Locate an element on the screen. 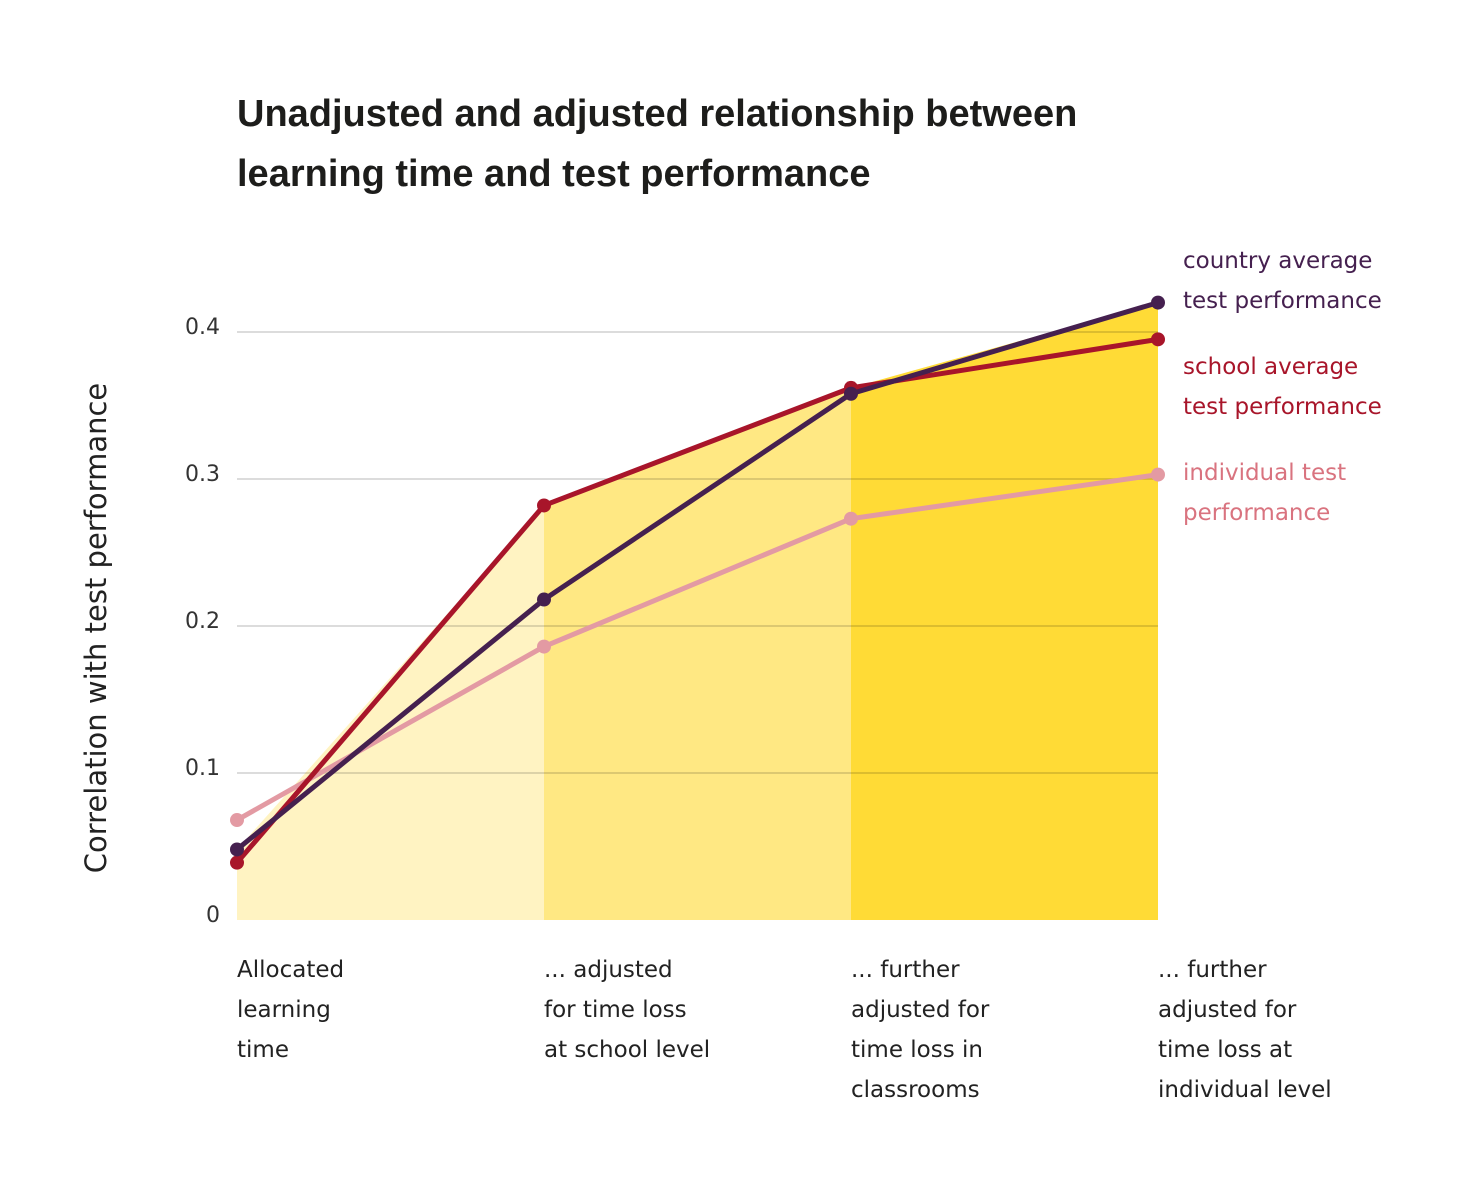 The width and height of the screenshot is (1480, 1200). x-category-label: classrooms is located at coordinates (915, 1090).